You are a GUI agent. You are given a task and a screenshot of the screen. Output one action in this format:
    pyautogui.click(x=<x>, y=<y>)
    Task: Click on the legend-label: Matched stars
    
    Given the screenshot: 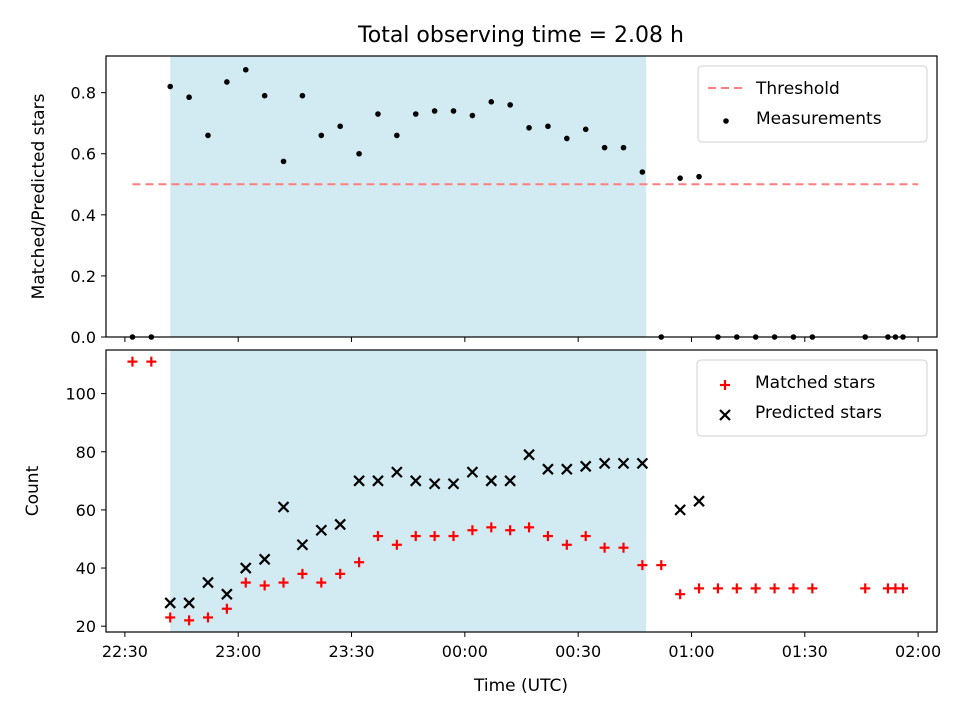 What is the action you would take?
    pyautogui.click(x=815, y=383)
    